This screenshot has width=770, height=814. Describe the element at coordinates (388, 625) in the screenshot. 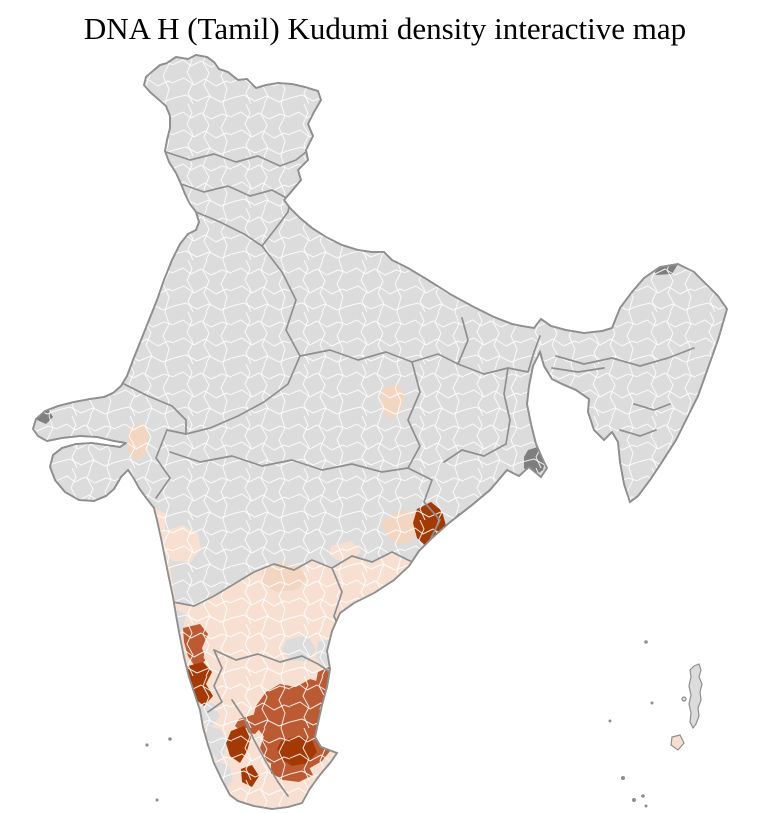

I see `region-rayalaseema-gray` at that location.